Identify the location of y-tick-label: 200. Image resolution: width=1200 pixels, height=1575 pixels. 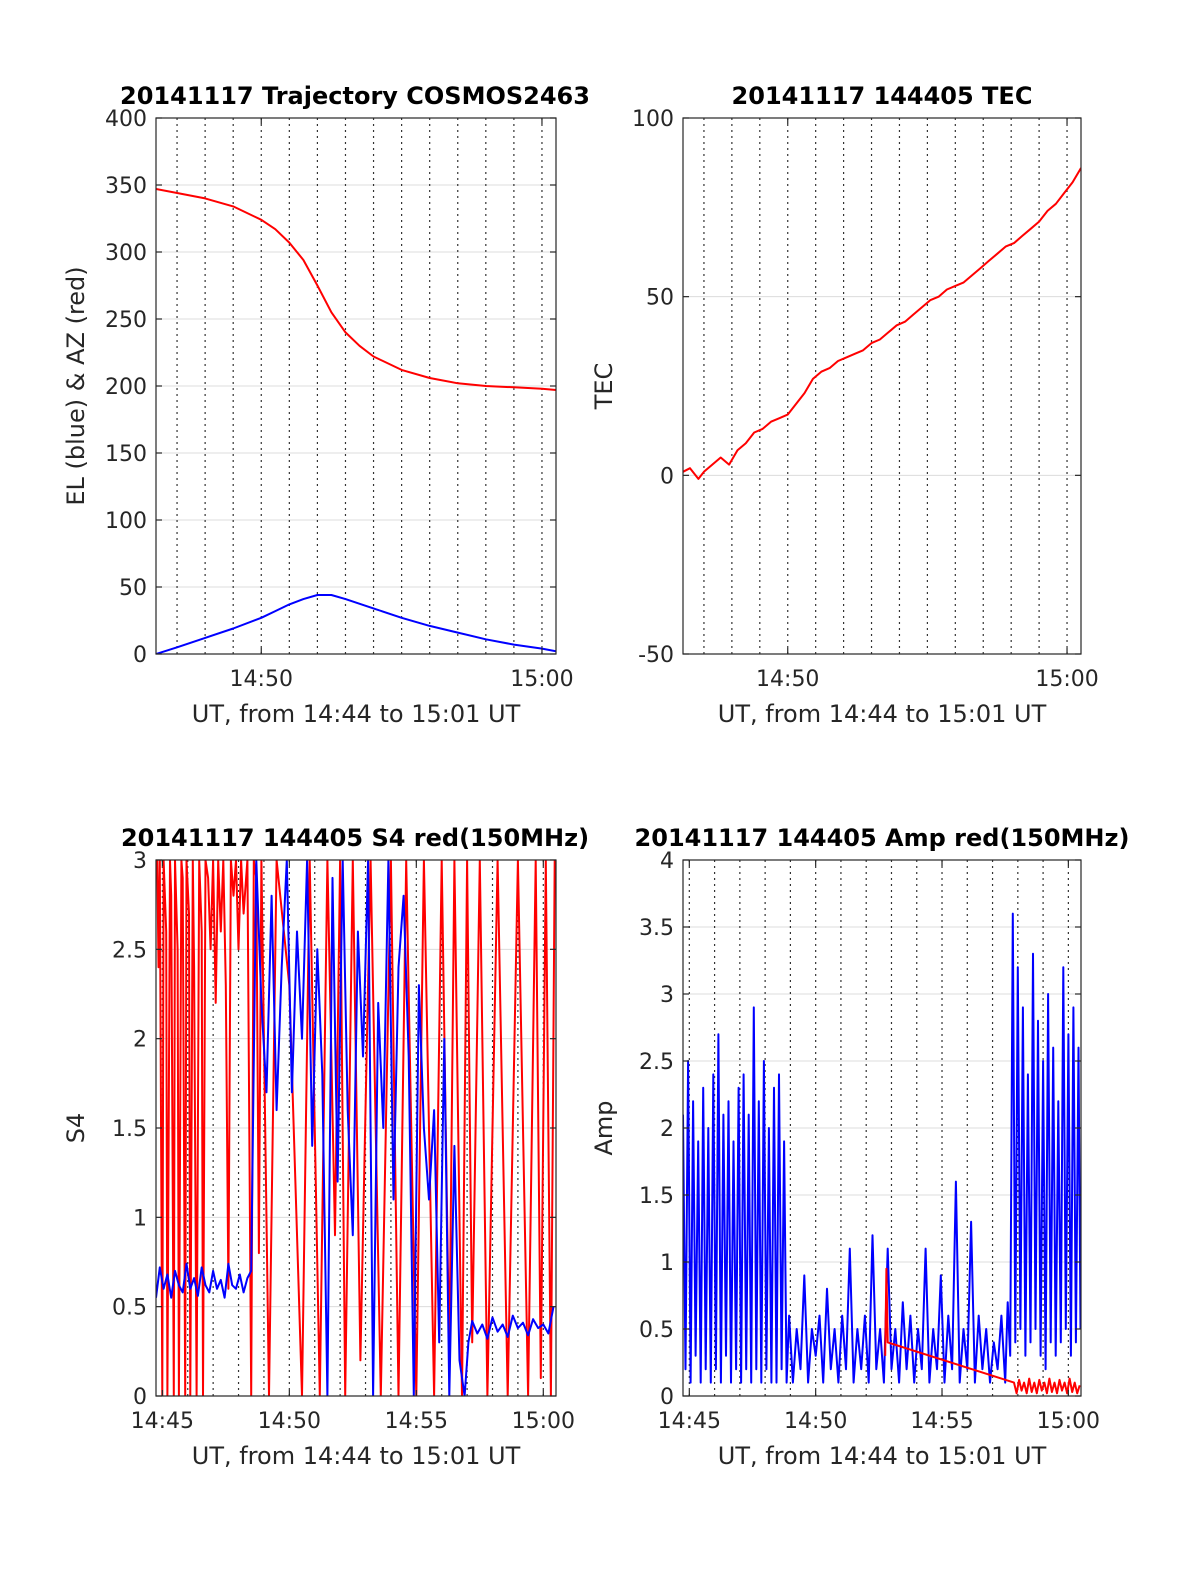
(126, 387).